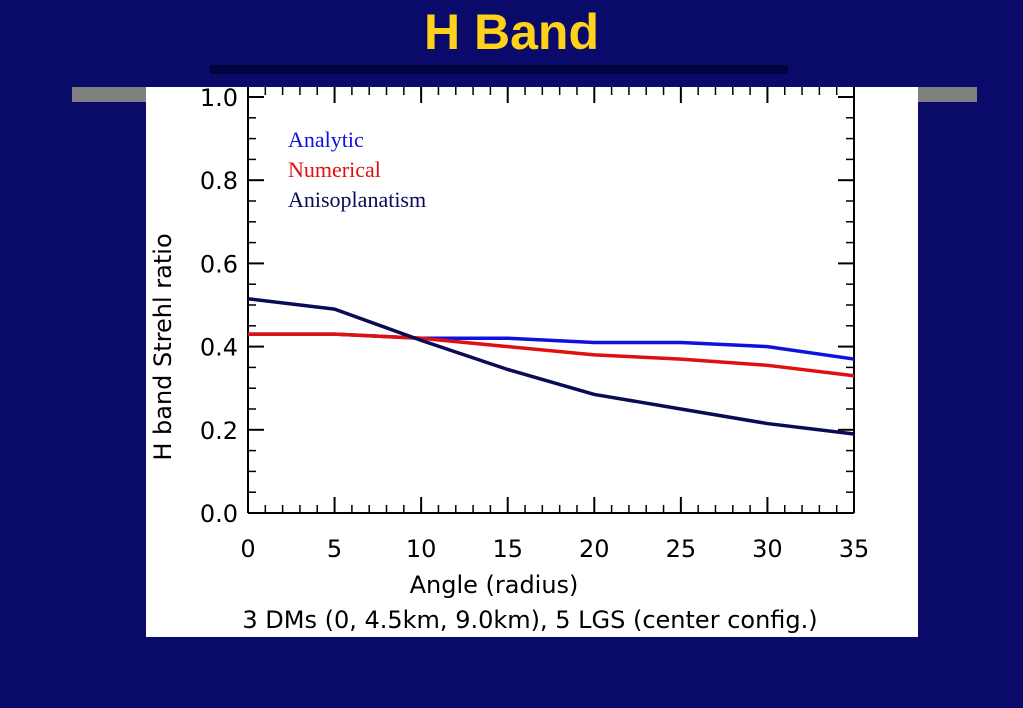 This screenshot has width=1023, height=708. Describe the element at coordinates (219, 348) in the screenshot. I see `y-tick-label: 0.4` at that location.